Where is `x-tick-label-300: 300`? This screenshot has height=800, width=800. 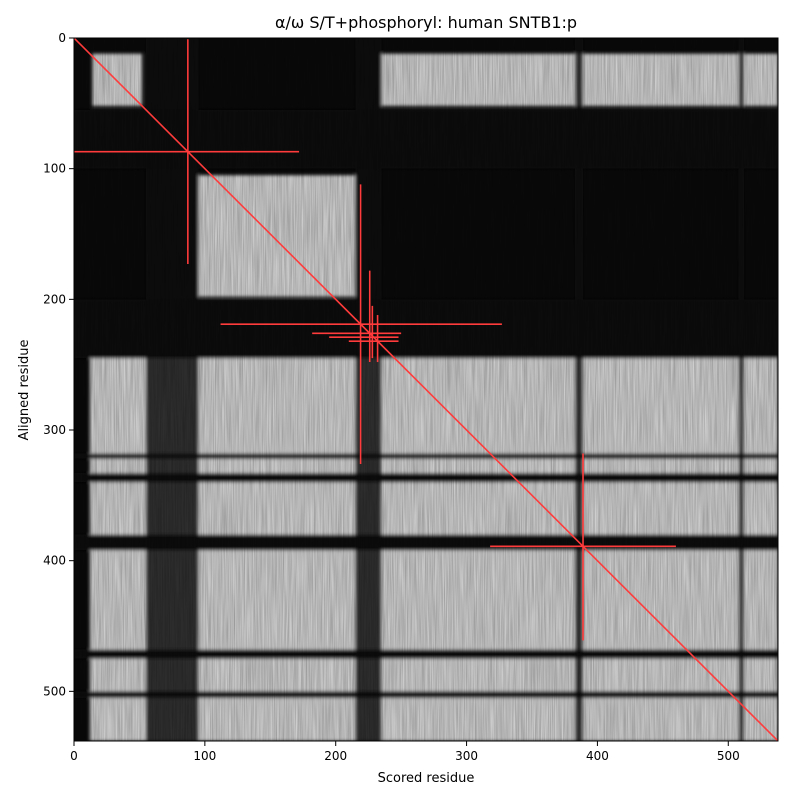
x-tick-label-300: 300 is located at coordinates (466, 756).